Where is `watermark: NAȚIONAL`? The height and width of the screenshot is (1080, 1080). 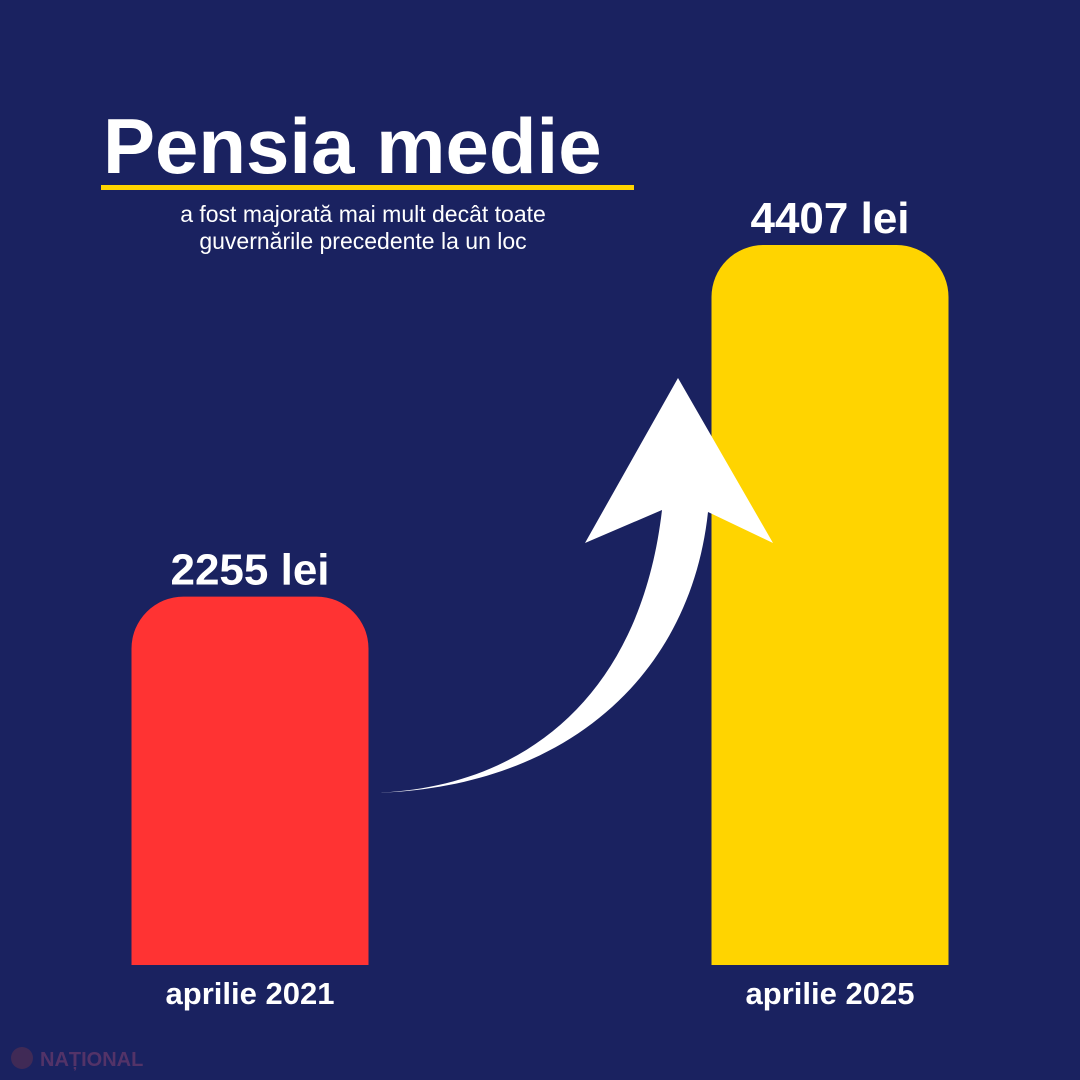
watermark: NAȚIONAL is located at coordinates (91, 1060).